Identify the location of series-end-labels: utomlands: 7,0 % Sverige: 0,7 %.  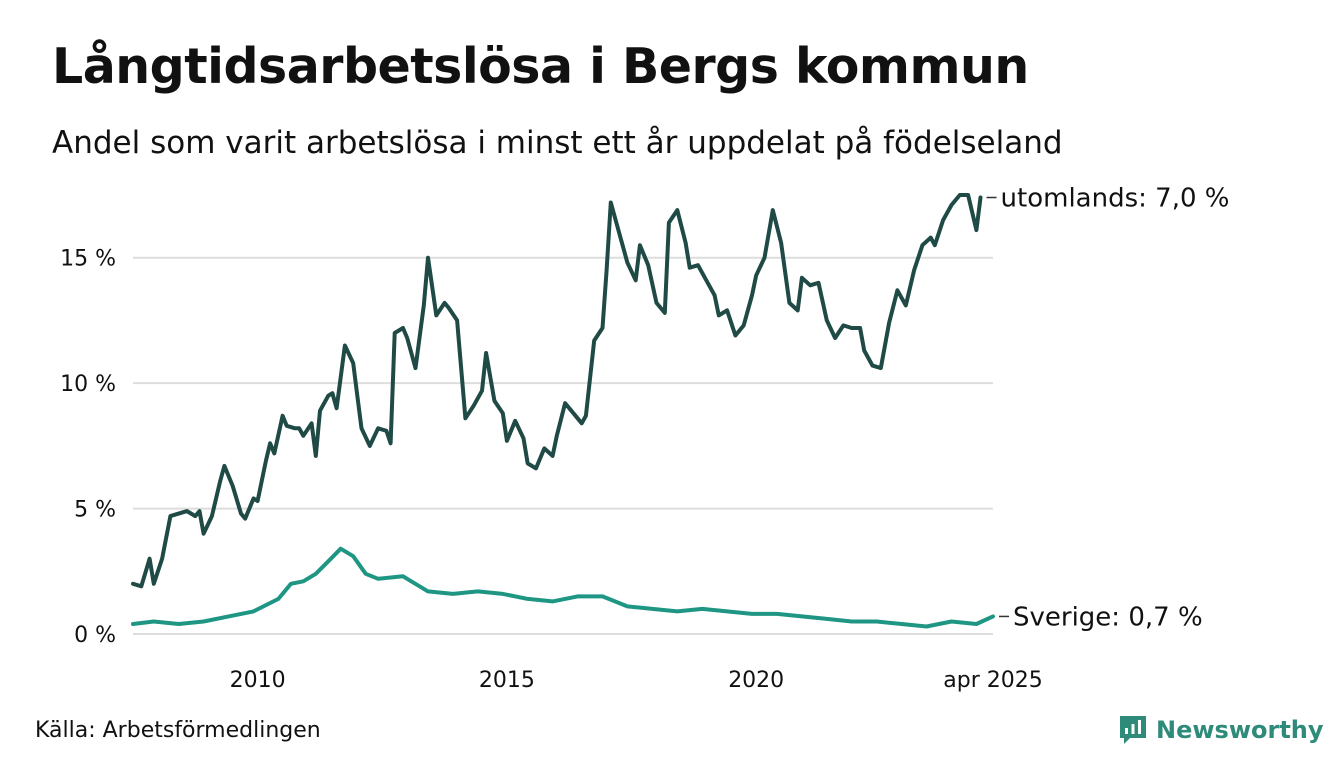
(1108, 408).